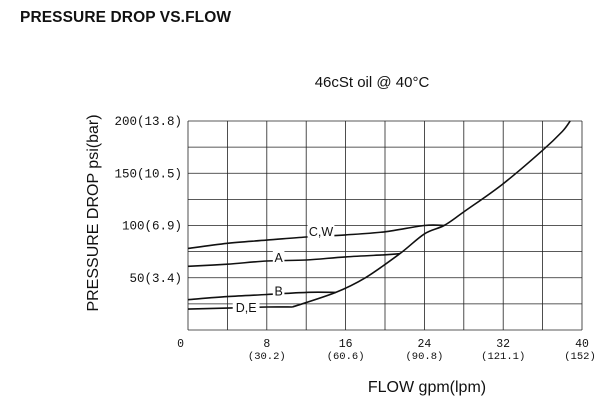 This screenshot has height=402, width=604. Describe the element at coordinates (386, 350) in the screenshot. I see `x-axis-ticks: 0 8(30.2) 16(60.6) 24(90.8) 32(121.1) 40(152)` at that location.